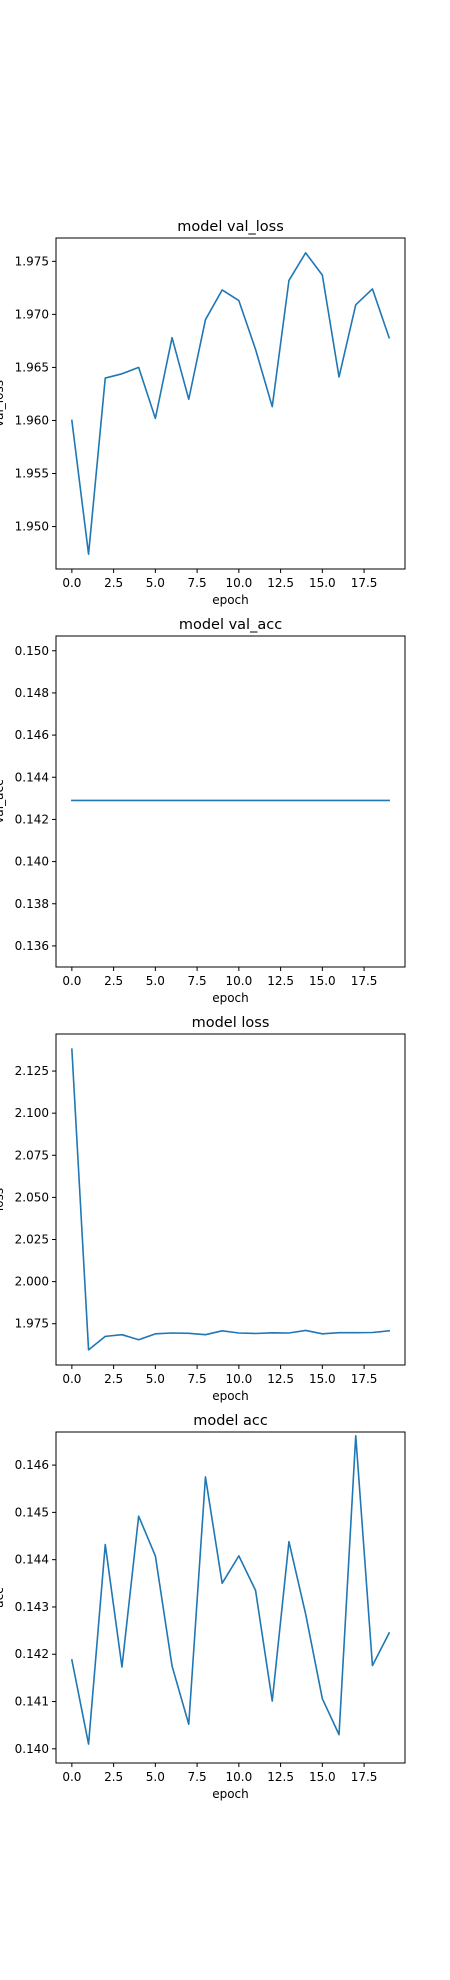 The height and width of the screenshot is (1980, 450). I want to click on y-tick-label: 2.025, so click(32, 1240).